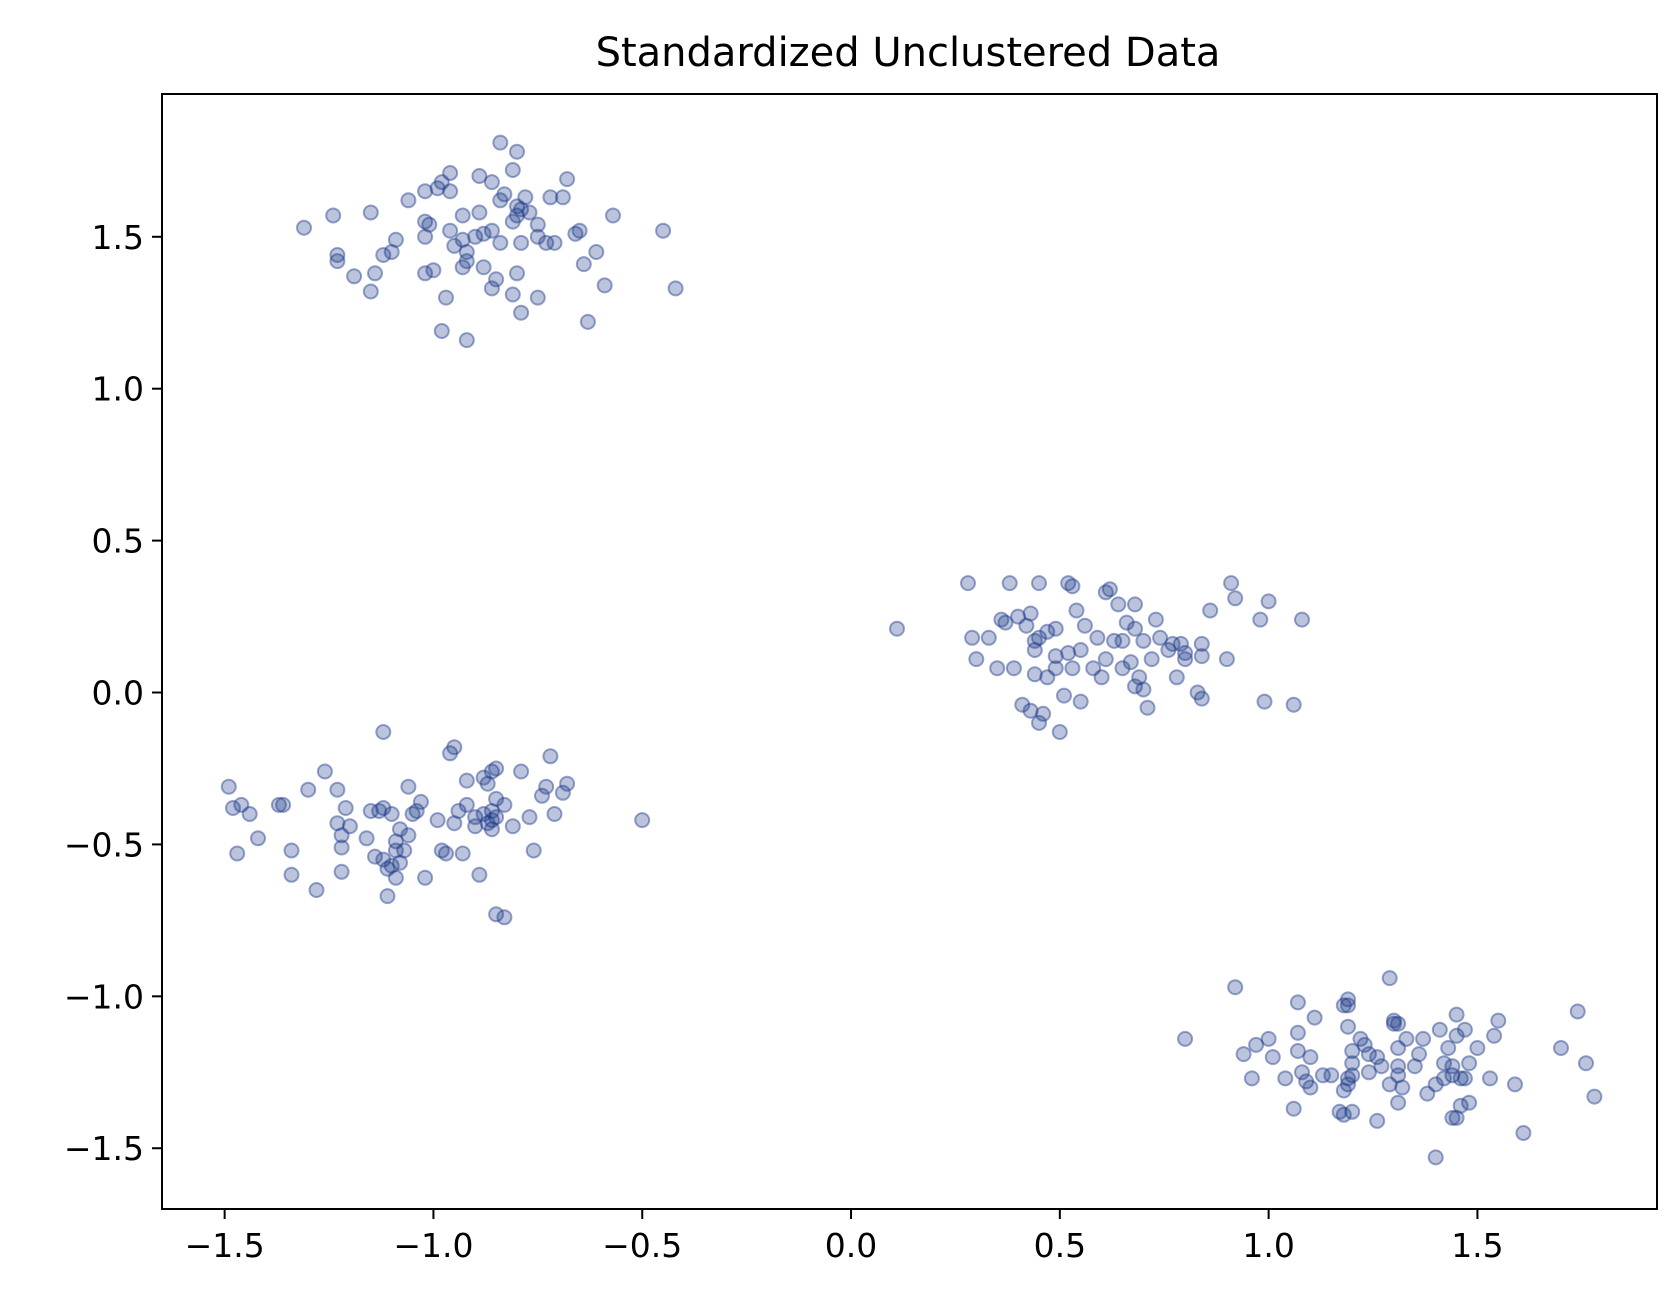 The height and width of the screenshot is (1300, 1678). What do you see at coordinates (851, 1245) in the screenshot?
I see `x-tick-label: 0.0` at bounding box center [851, 1245].